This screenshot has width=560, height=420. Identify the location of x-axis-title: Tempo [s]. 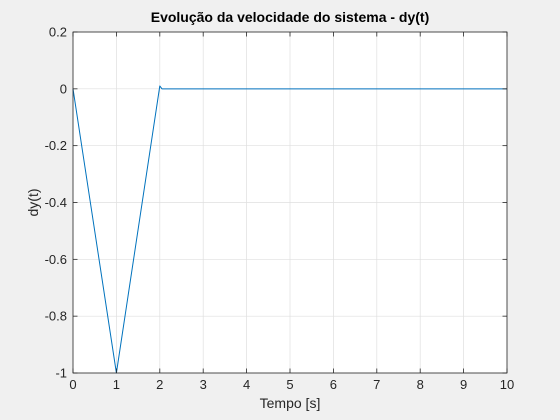
(290, 403).